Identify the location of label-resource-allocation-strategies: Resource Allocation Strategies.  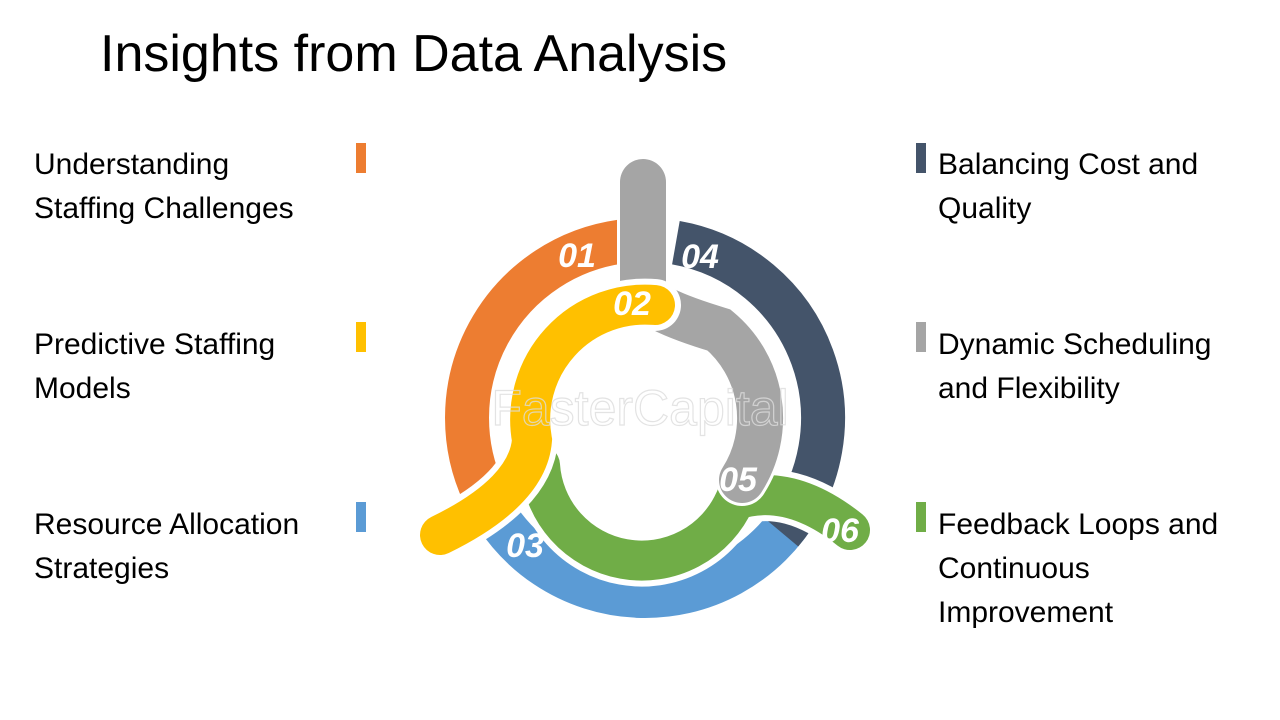
(166, 547).